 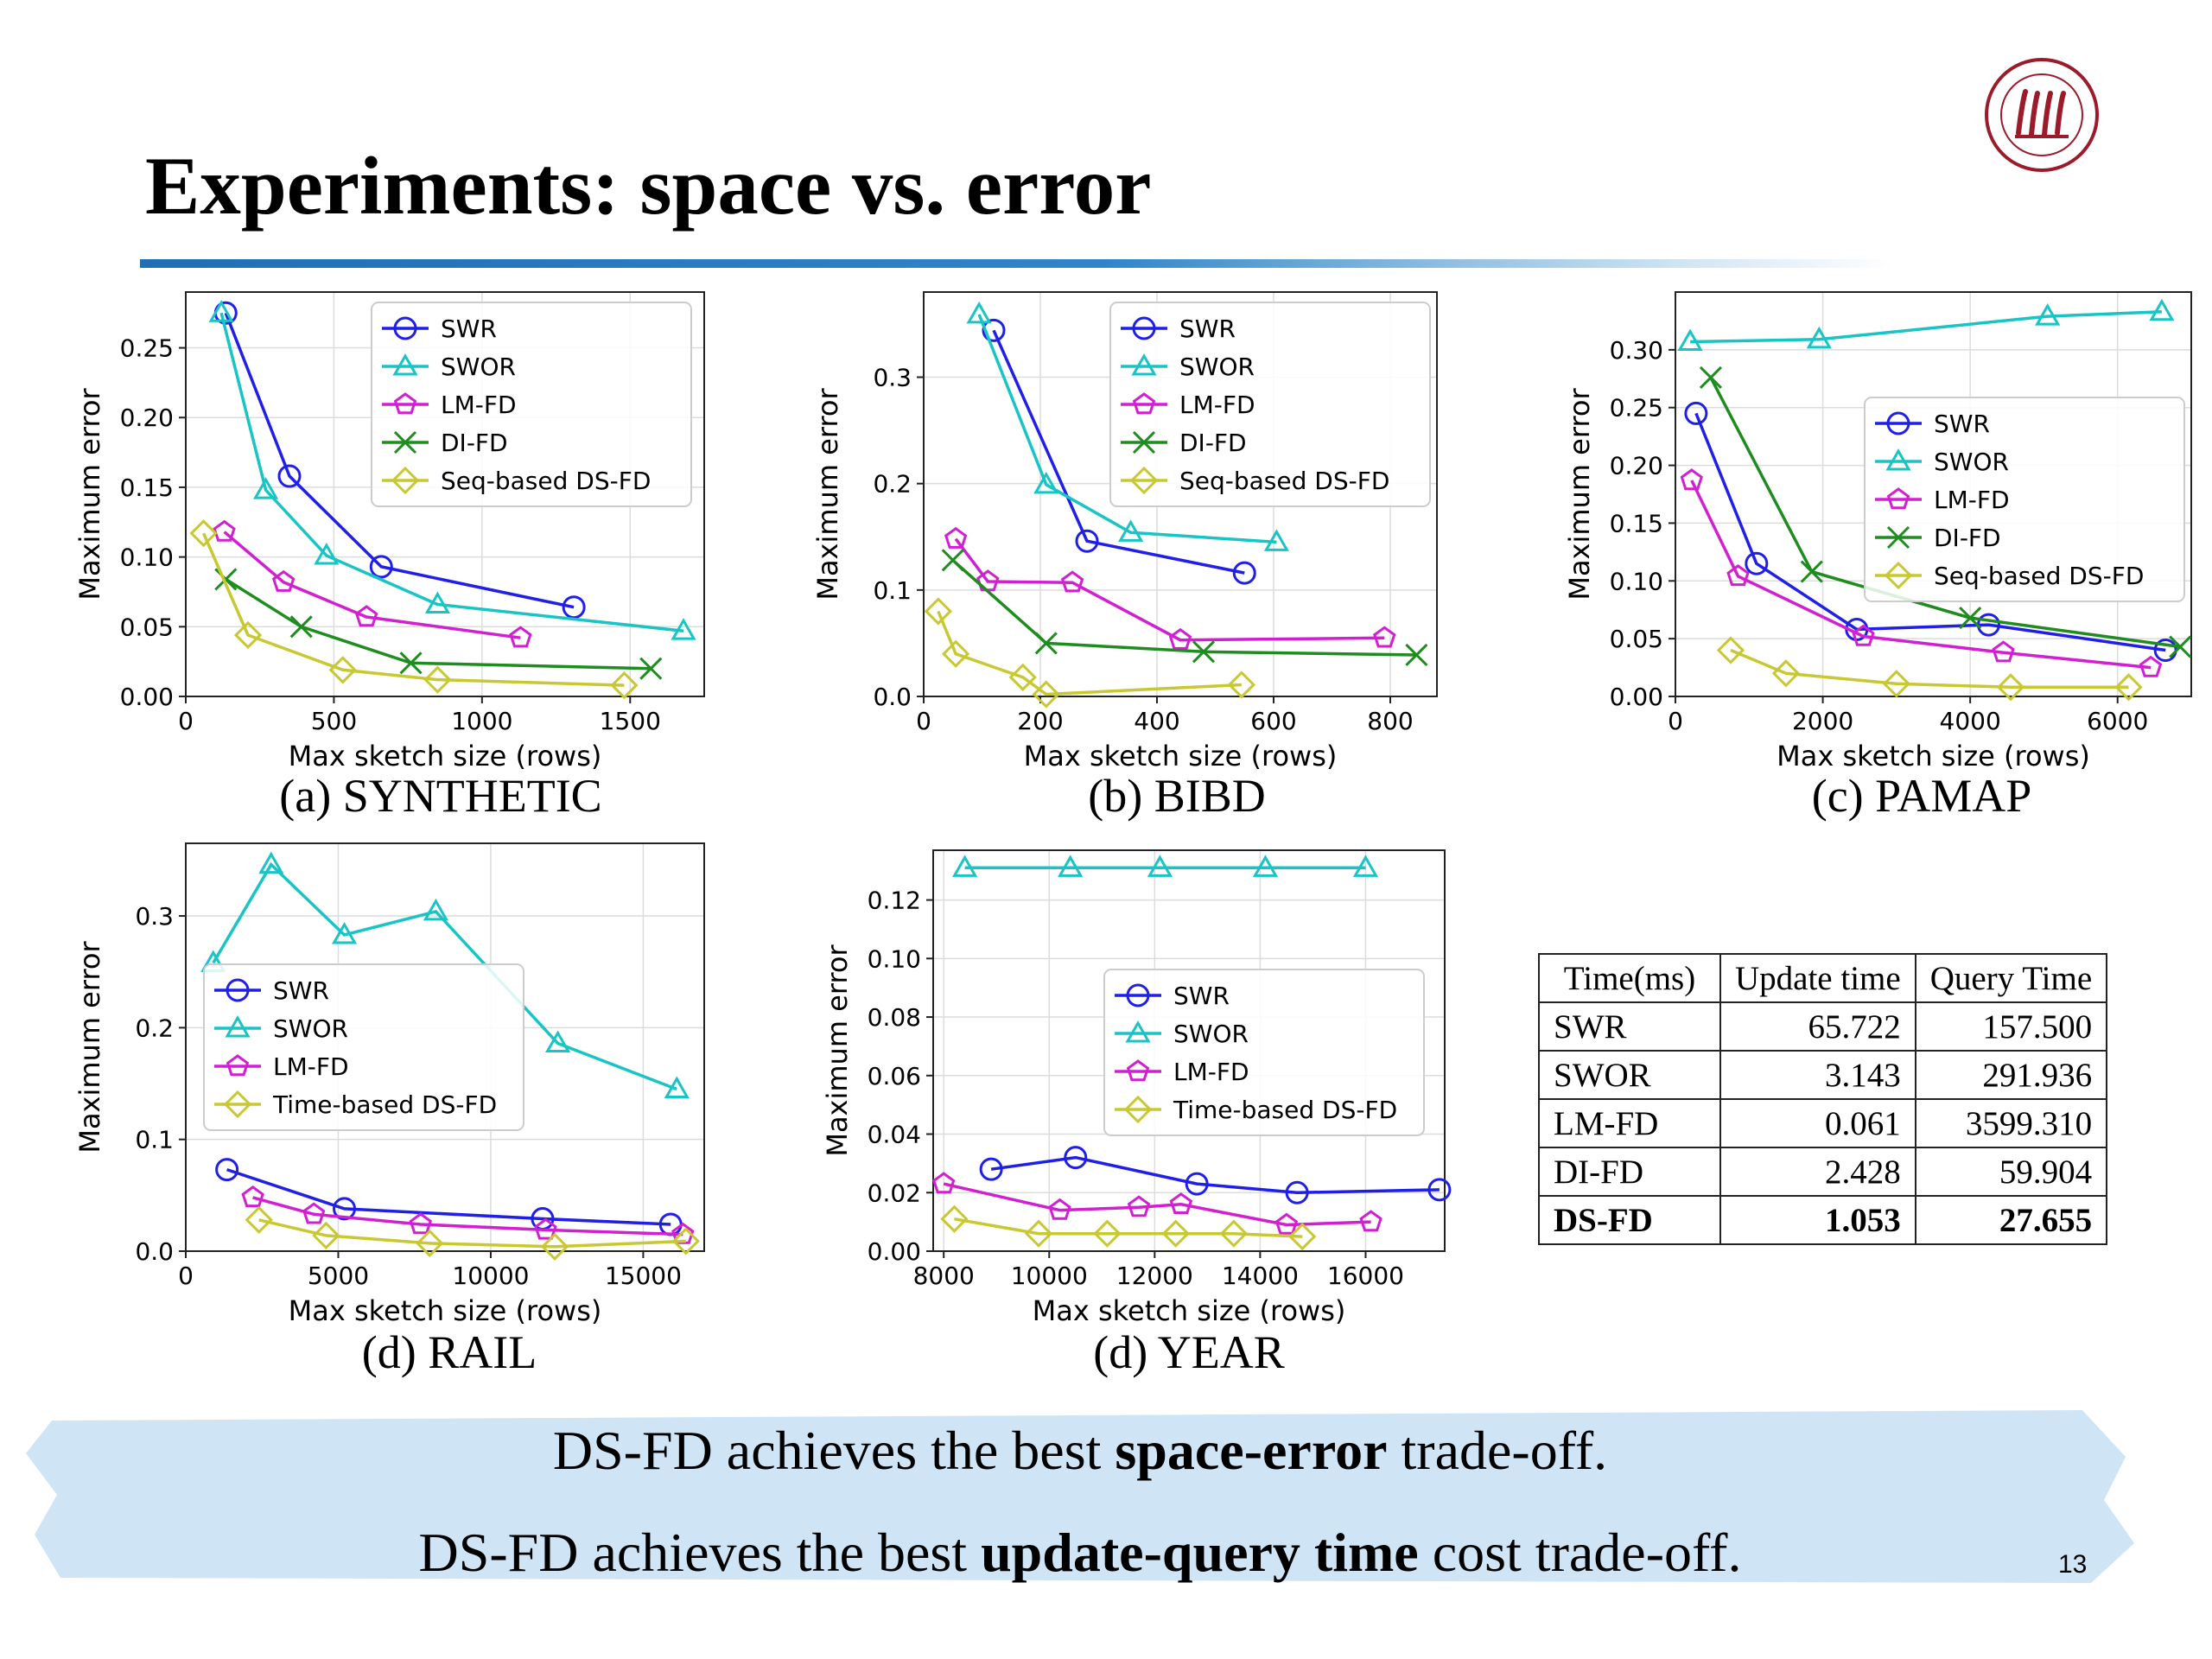 I want to click on x-tick-label: 5000, so click(x=338, y=1276).